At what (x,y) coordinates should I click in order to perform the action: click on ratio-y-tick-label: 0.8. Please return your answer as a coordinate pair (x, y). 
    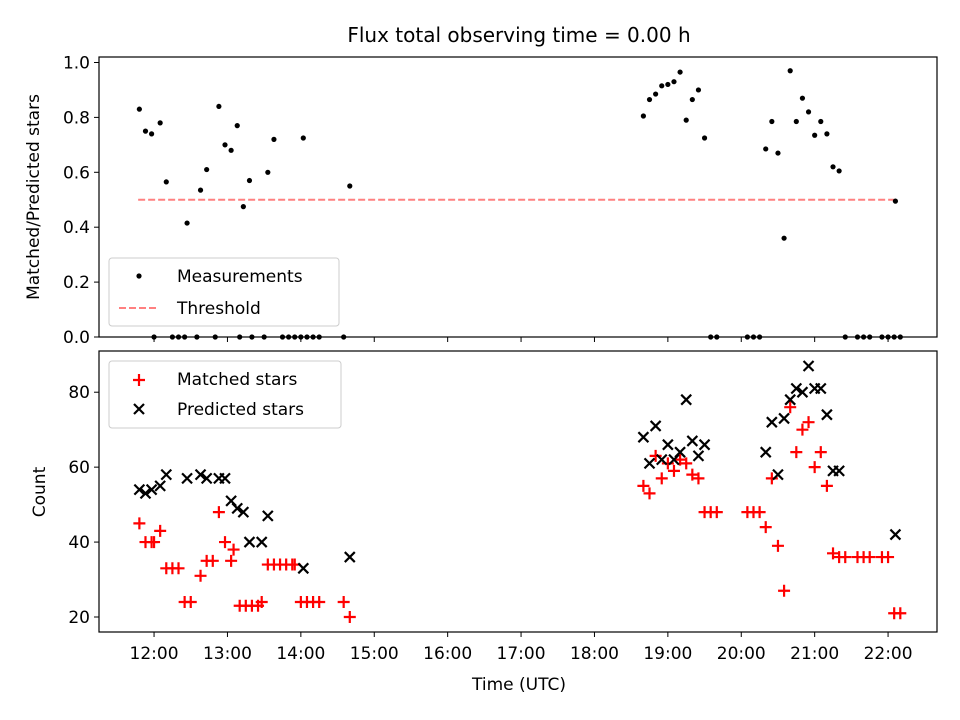
    Looking at the image, I should click on (76, 118).